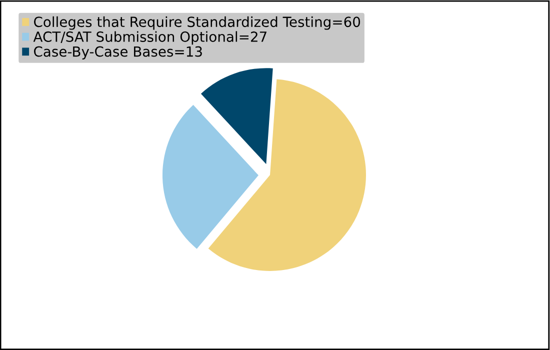  Describe the element at coordinates (149, 38) in the screenshot. I see `legend-label: ACT/SAT Submission Optional=27` at that location.